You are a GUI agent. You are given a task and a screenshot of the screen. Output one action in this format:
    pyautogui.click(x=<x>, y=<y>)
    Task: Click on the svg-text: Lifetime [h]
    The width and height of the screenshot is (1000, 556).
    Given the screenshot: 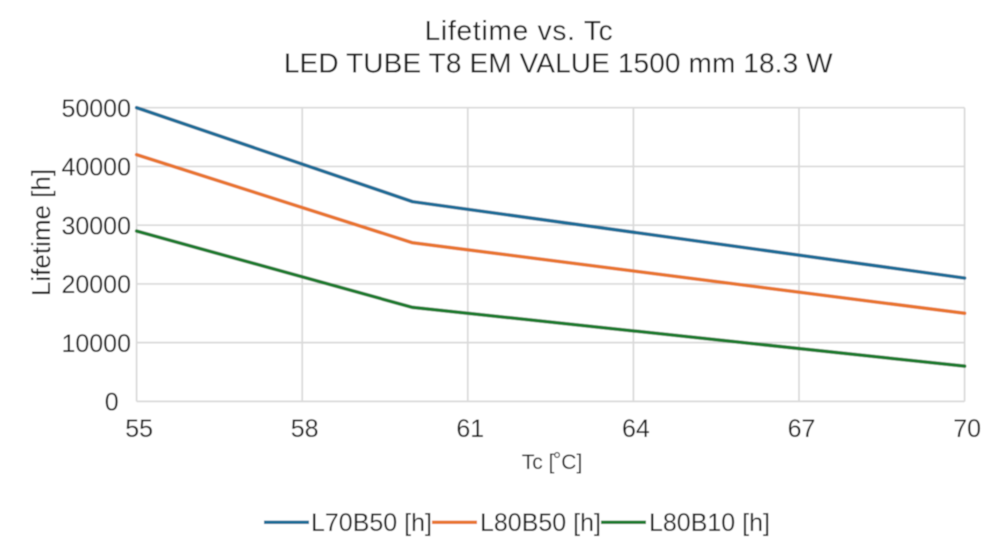 What is the action you would take?
    pyautogui.click(x=41, y=232)
    